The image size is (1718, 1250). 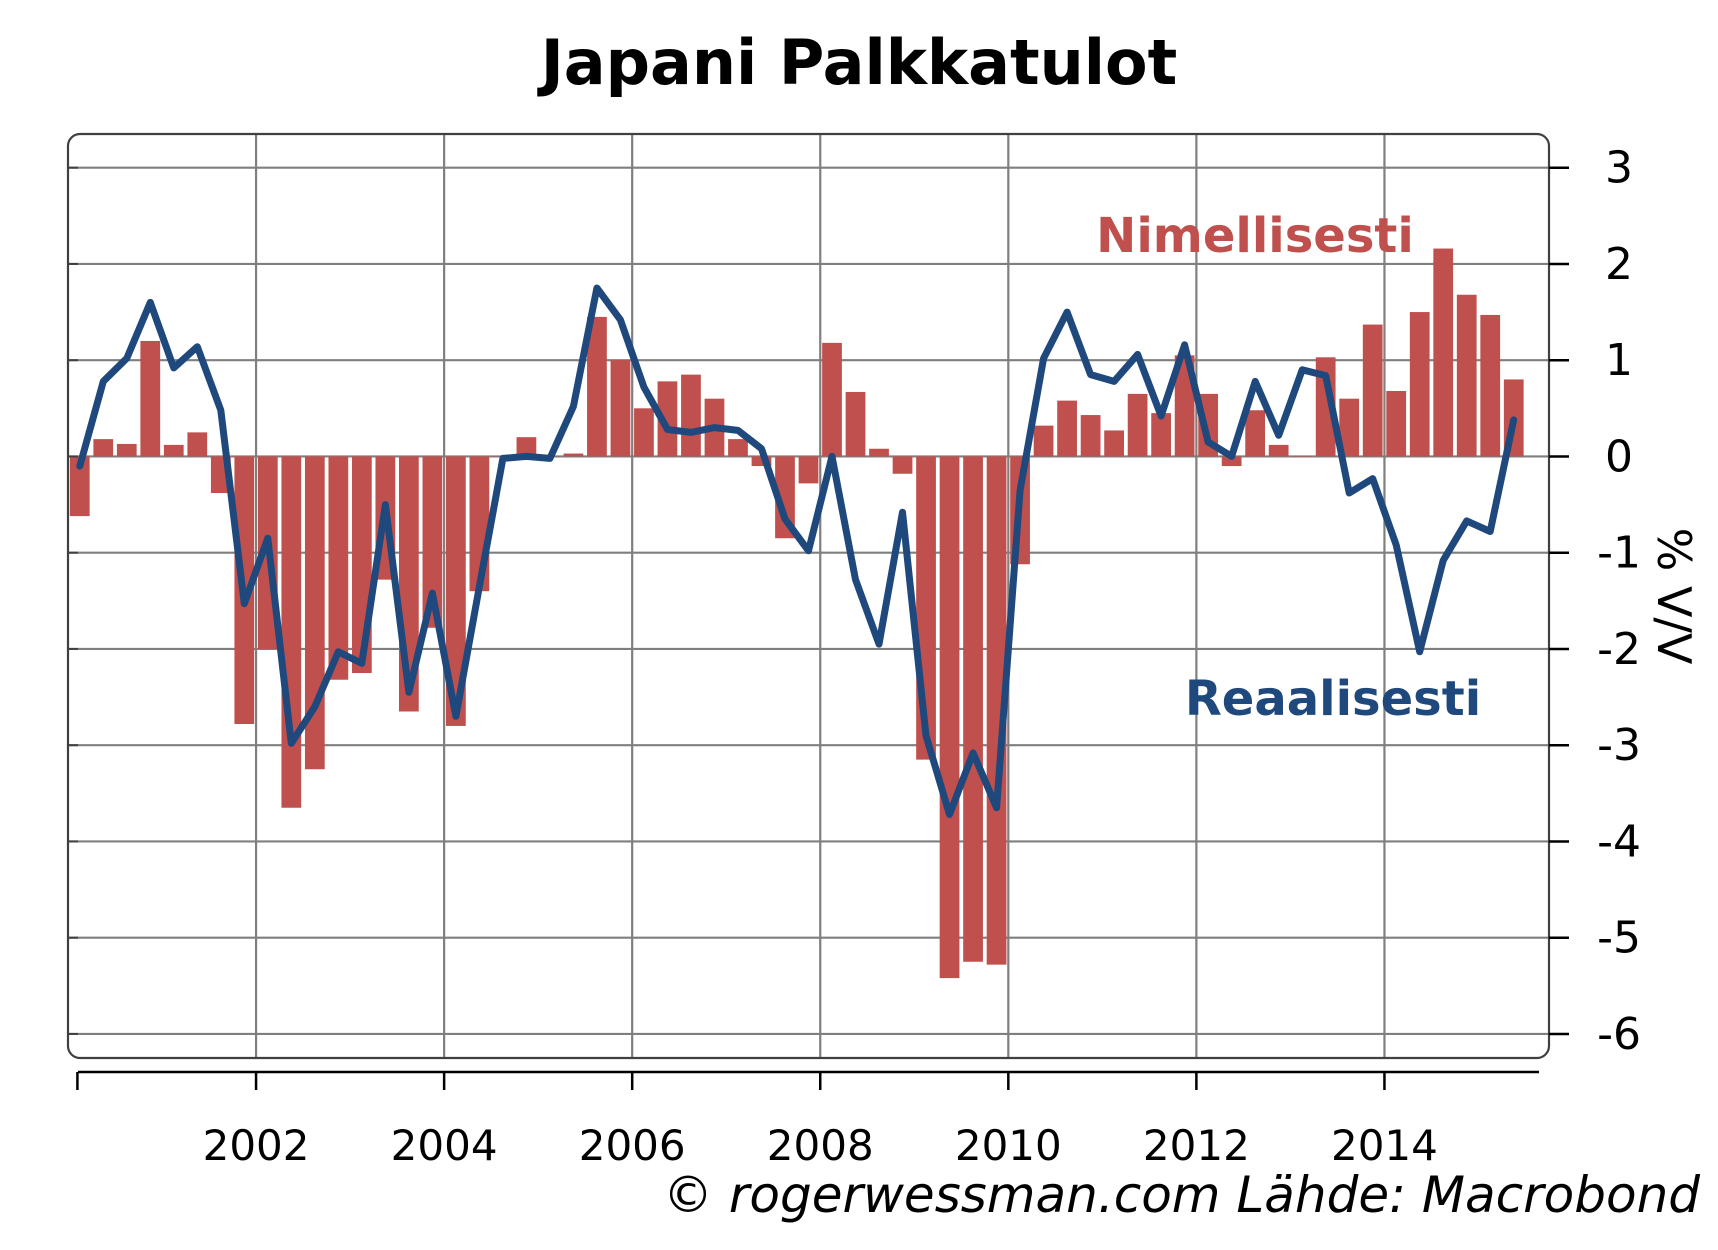 What do you see at coordinates (1384, 1145) in the screenshot?
I see `x-tick-label: 2014` at bounding box center [1384, 1145].